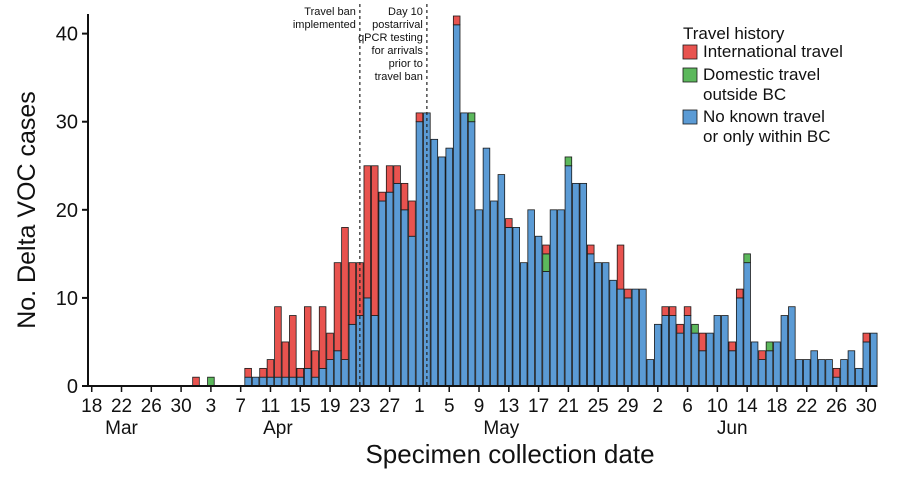 This screenshot has height=478, width=900. Describe the element at coordinates (389, 406) in the screenshot. I see `x-tick-label: 27` at that location.